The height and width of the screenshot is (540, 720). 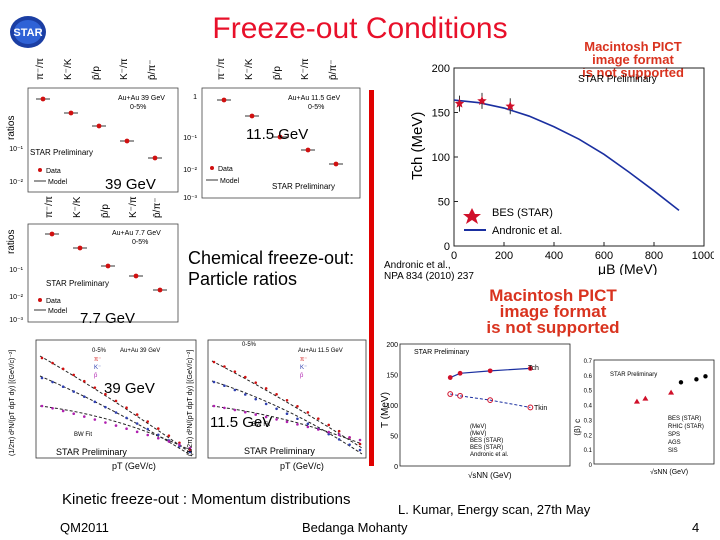 What do you see at coordinates (441, 158) in the screenshot?
I see `tch-ytick-label: 100` at bounding box center [441, 158].